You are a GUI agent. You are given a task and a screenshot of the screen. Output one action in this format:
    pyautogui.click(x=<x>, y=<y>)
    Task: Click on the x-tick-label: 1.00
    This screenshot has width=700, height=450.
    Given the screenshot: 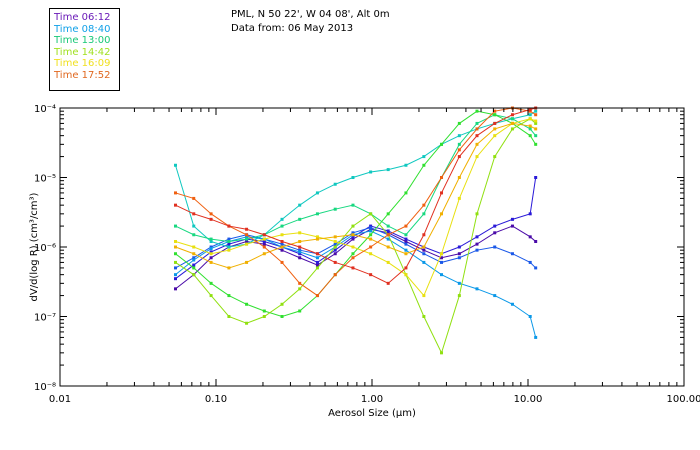 What is the action you would take?
    pyautogui.click(x=372, y=399)
    